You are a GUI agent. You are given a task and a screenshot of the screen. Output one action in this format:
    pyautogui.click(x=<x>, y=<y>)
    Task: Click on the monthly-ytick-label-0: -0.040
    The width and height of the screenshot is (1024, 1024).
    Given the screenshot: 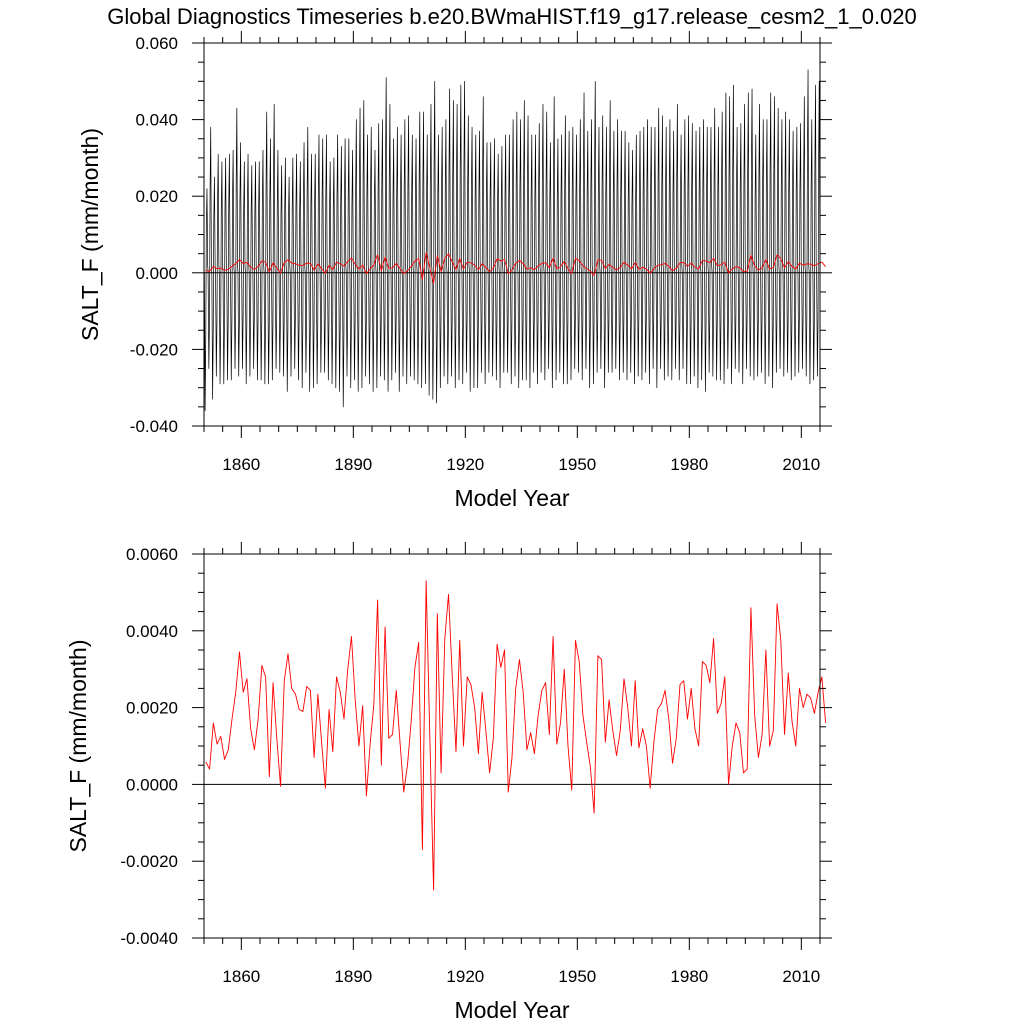 What is the action you would take?
    pyautogui.click(x=154, y=426)
    